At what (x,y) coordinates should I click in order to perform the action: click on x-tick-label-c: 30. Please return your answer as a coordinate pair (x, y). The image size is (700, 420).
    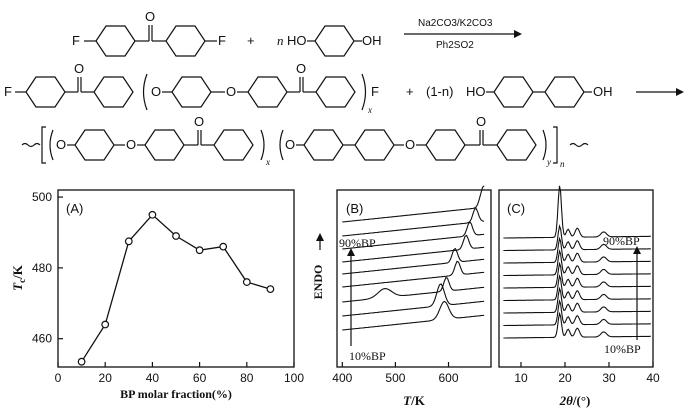
    Looking at the image, I should click on (609, 378).